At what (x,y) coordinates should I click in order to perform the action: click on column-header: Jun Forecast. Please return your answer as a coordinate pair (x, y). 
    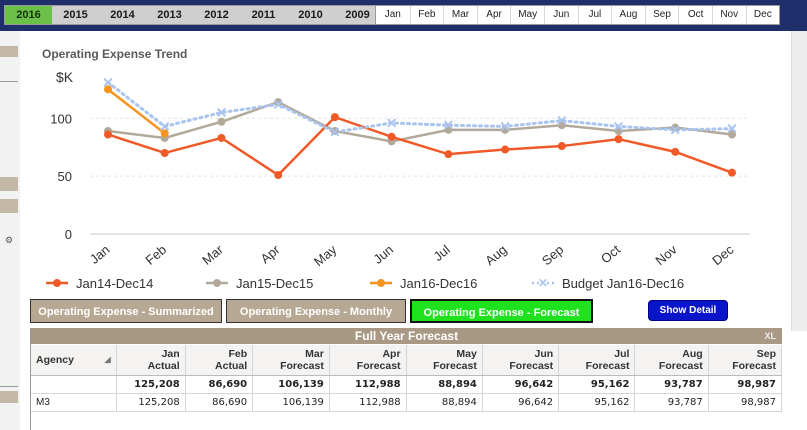
    Looking at the image, I should click on (521, 360).